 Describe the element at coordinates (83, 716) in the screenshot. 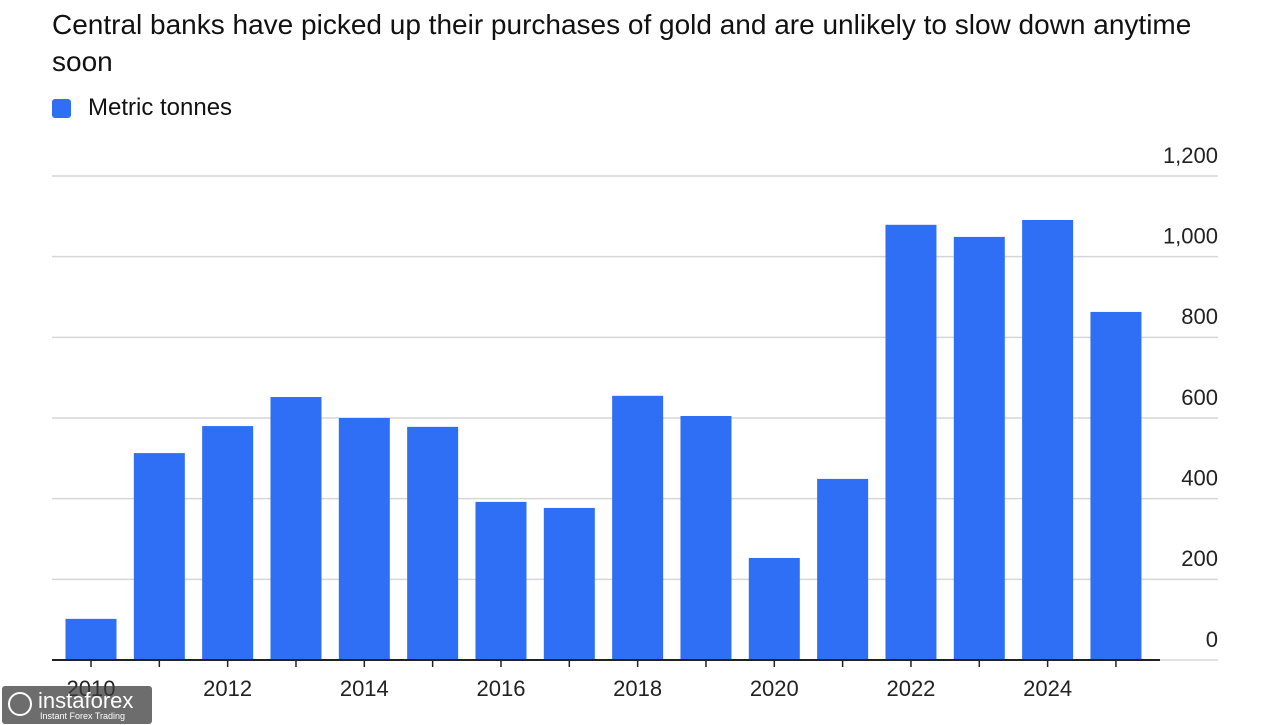

I see `watermark-tagline: Instant Forex Trading` at that location.